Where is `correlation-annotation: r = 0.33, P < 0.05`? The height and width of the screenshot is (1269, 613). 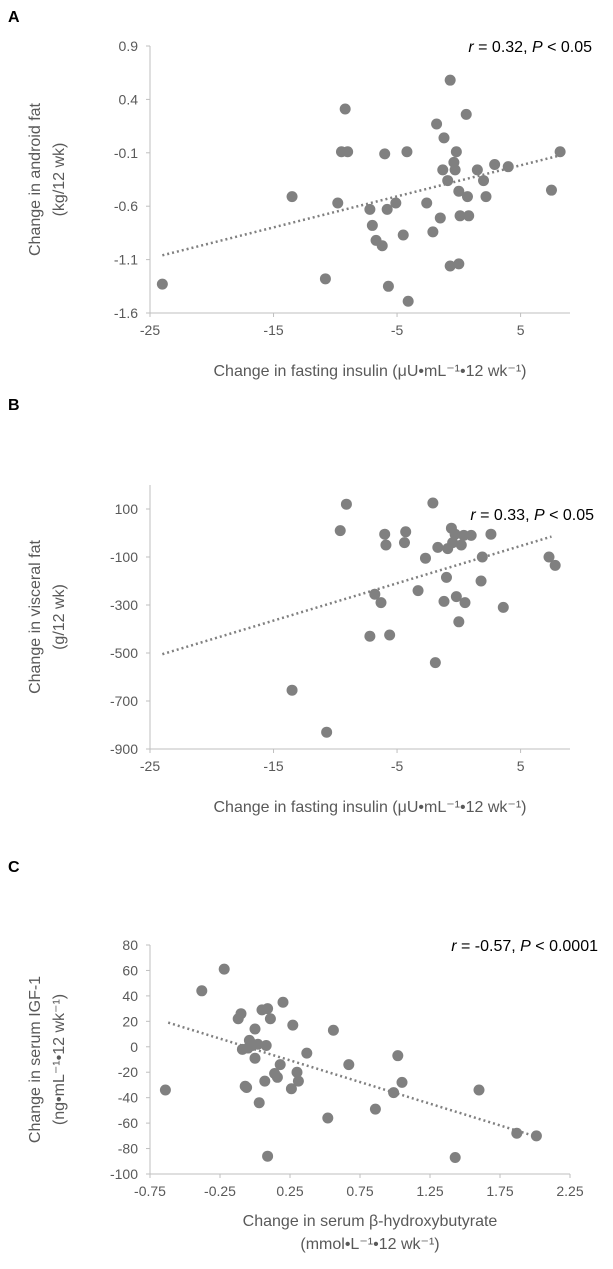 correlation-annotation: r = 0.33, P < 0.05 is located at coordinates (532, 515).